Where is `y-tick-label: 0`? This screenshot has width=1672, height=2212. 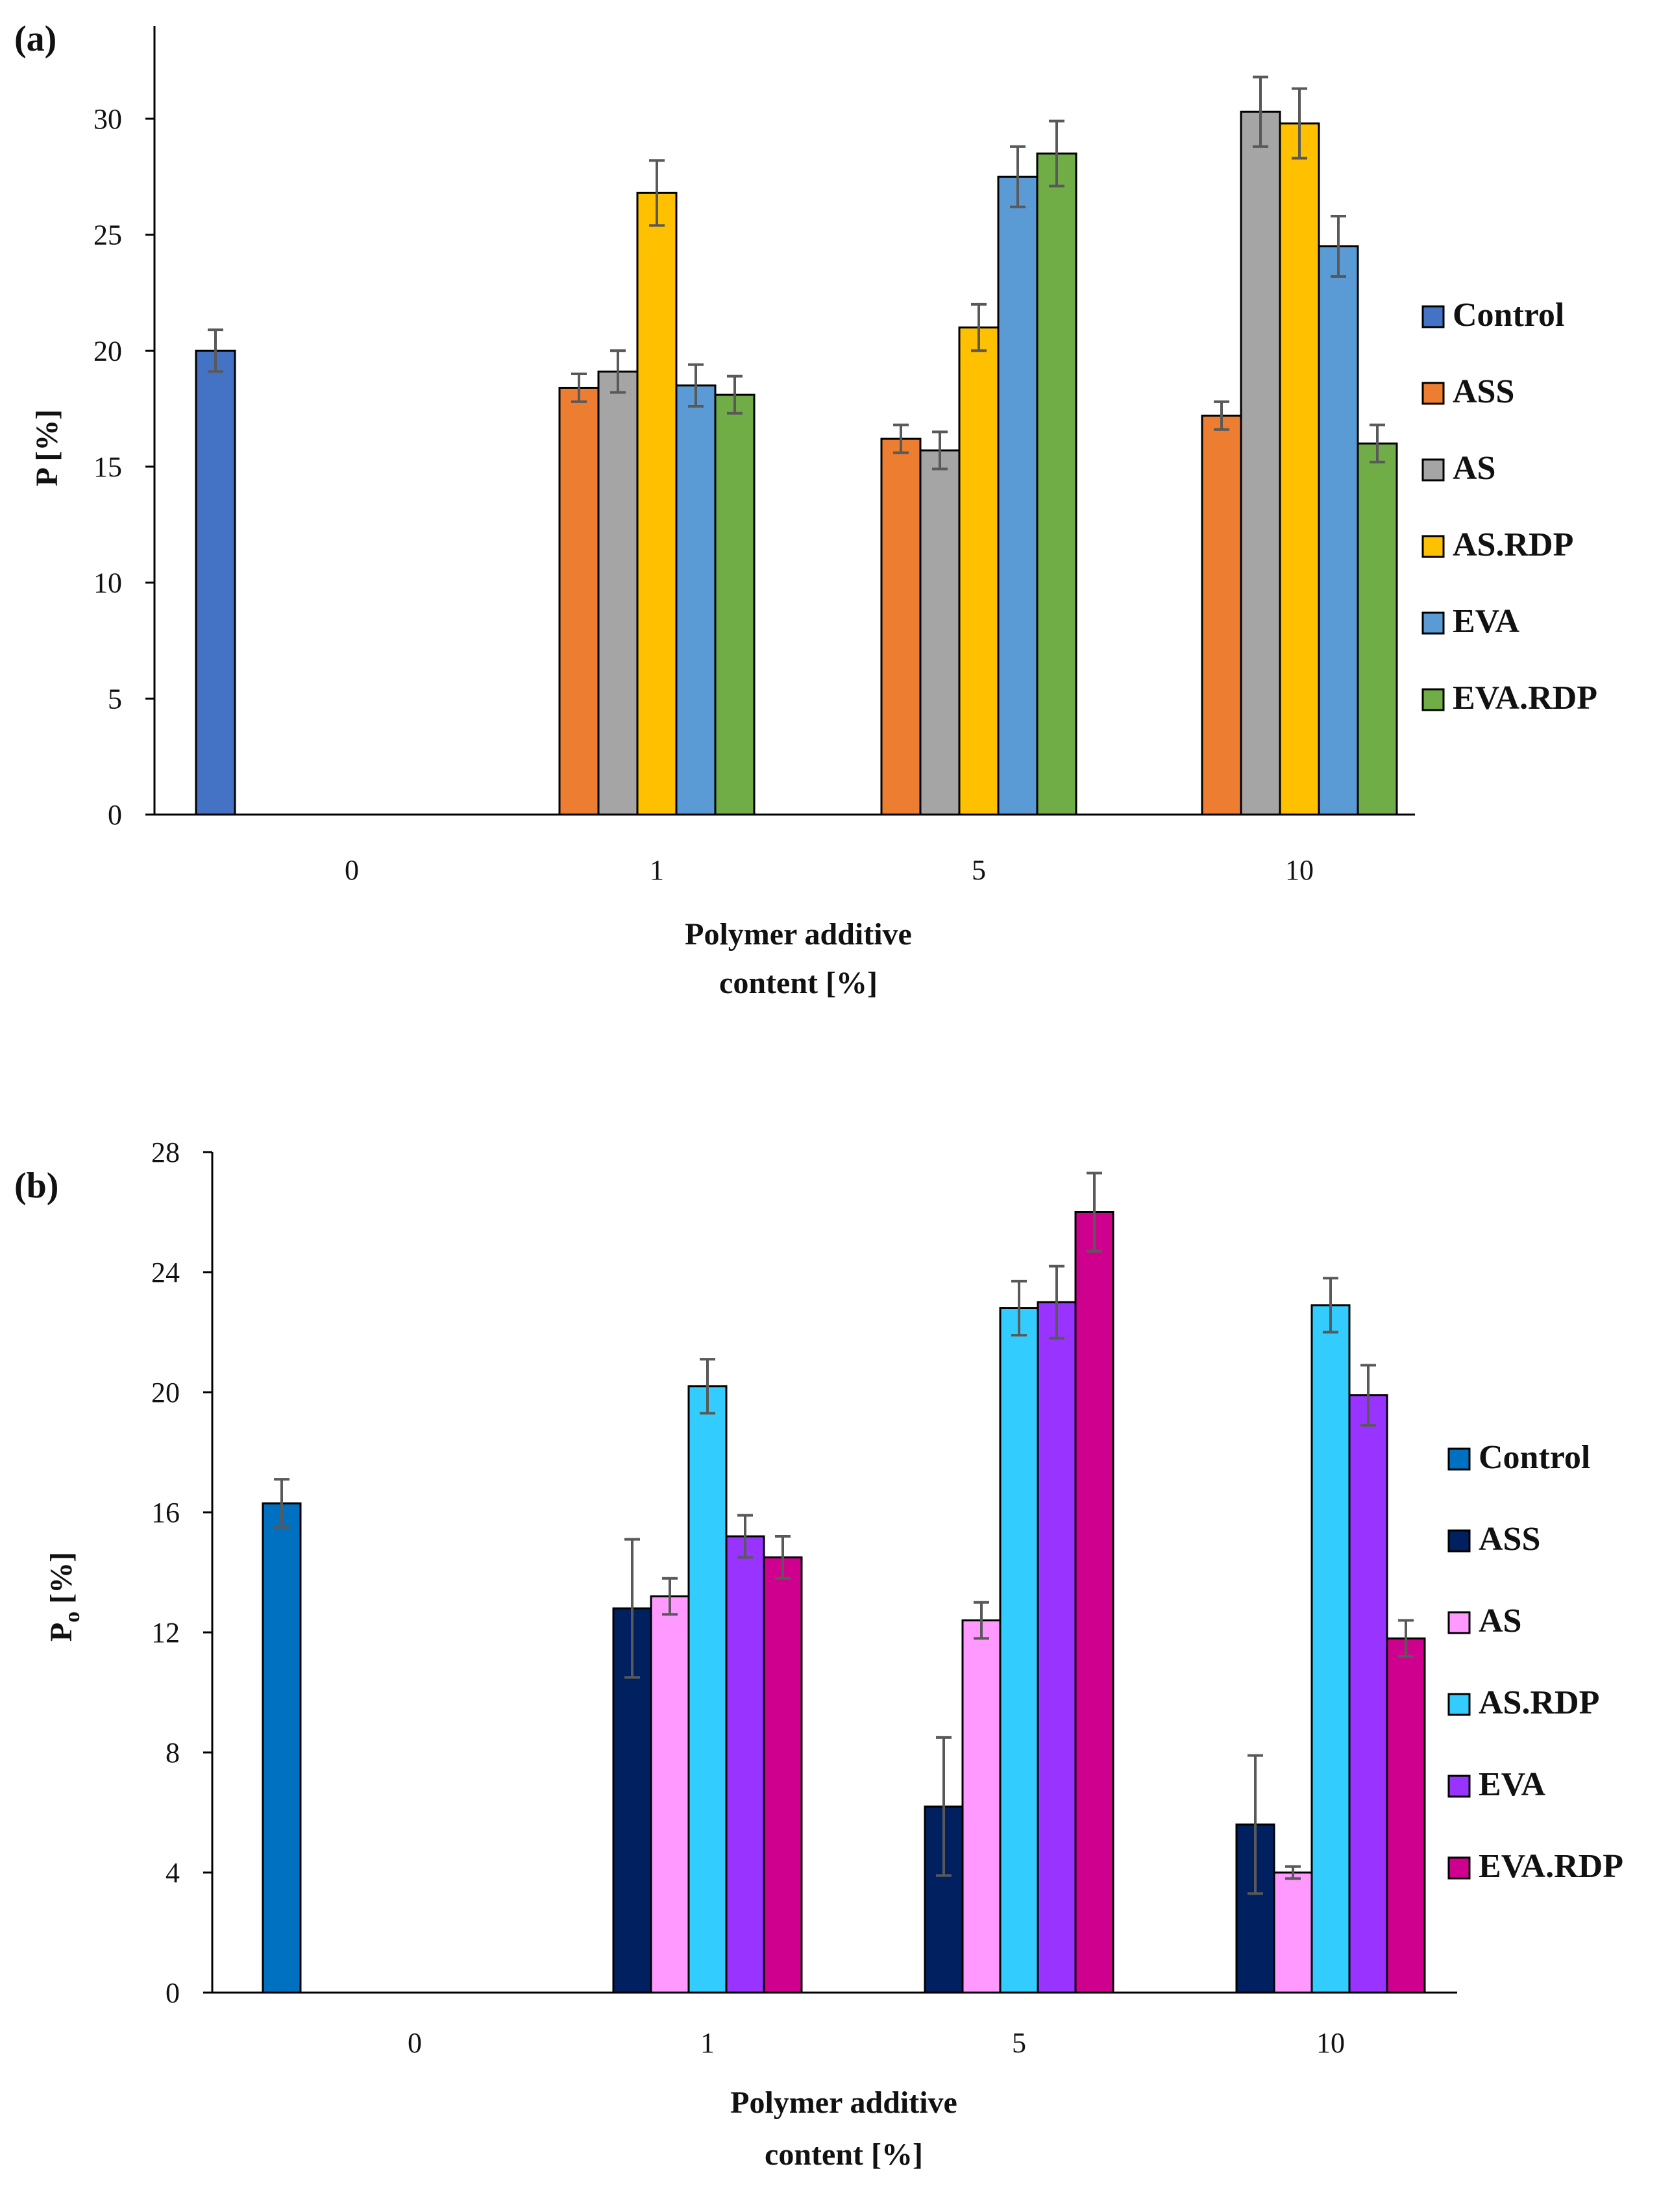
y-tick-label: 0 is located at coordinates (173, 1993).